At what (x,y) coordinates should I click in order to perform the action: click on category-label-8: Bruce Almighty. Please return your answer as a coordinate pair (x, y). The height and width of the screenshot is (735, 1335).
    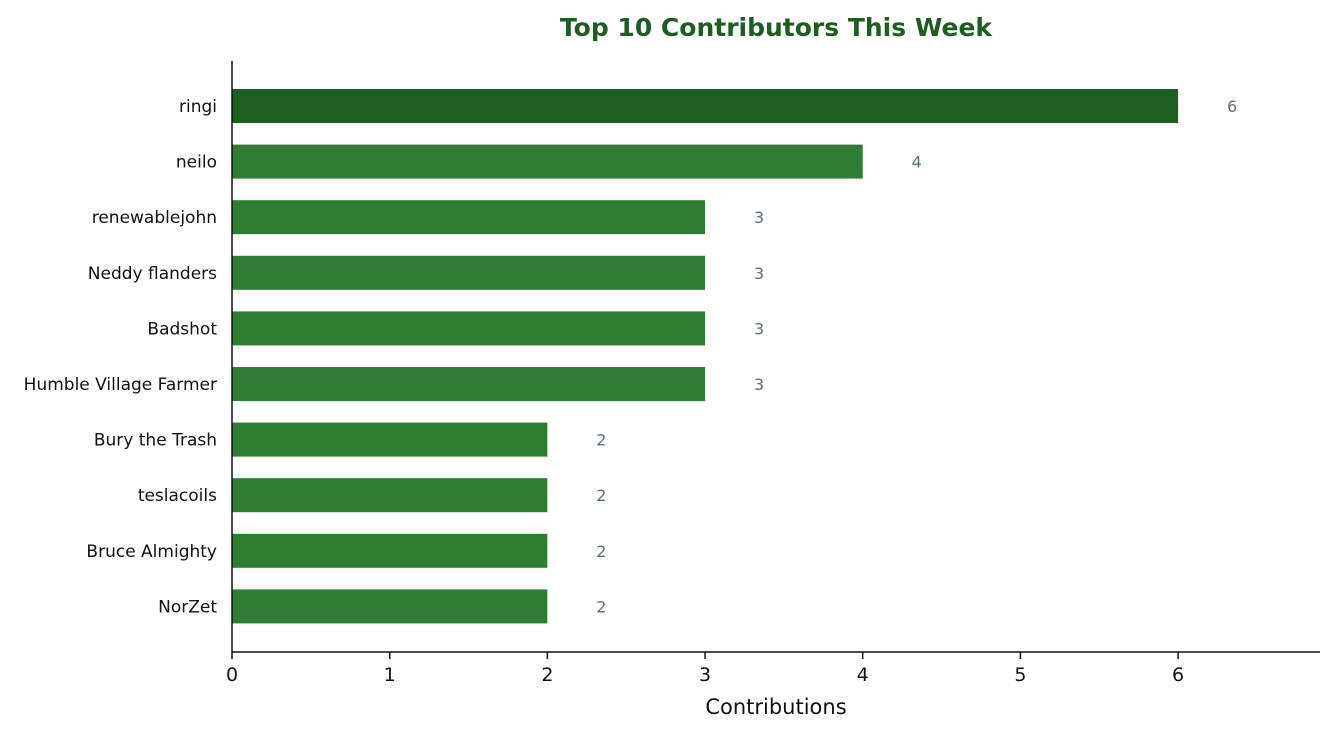
    Looking at the image, I should click on (151, 552).